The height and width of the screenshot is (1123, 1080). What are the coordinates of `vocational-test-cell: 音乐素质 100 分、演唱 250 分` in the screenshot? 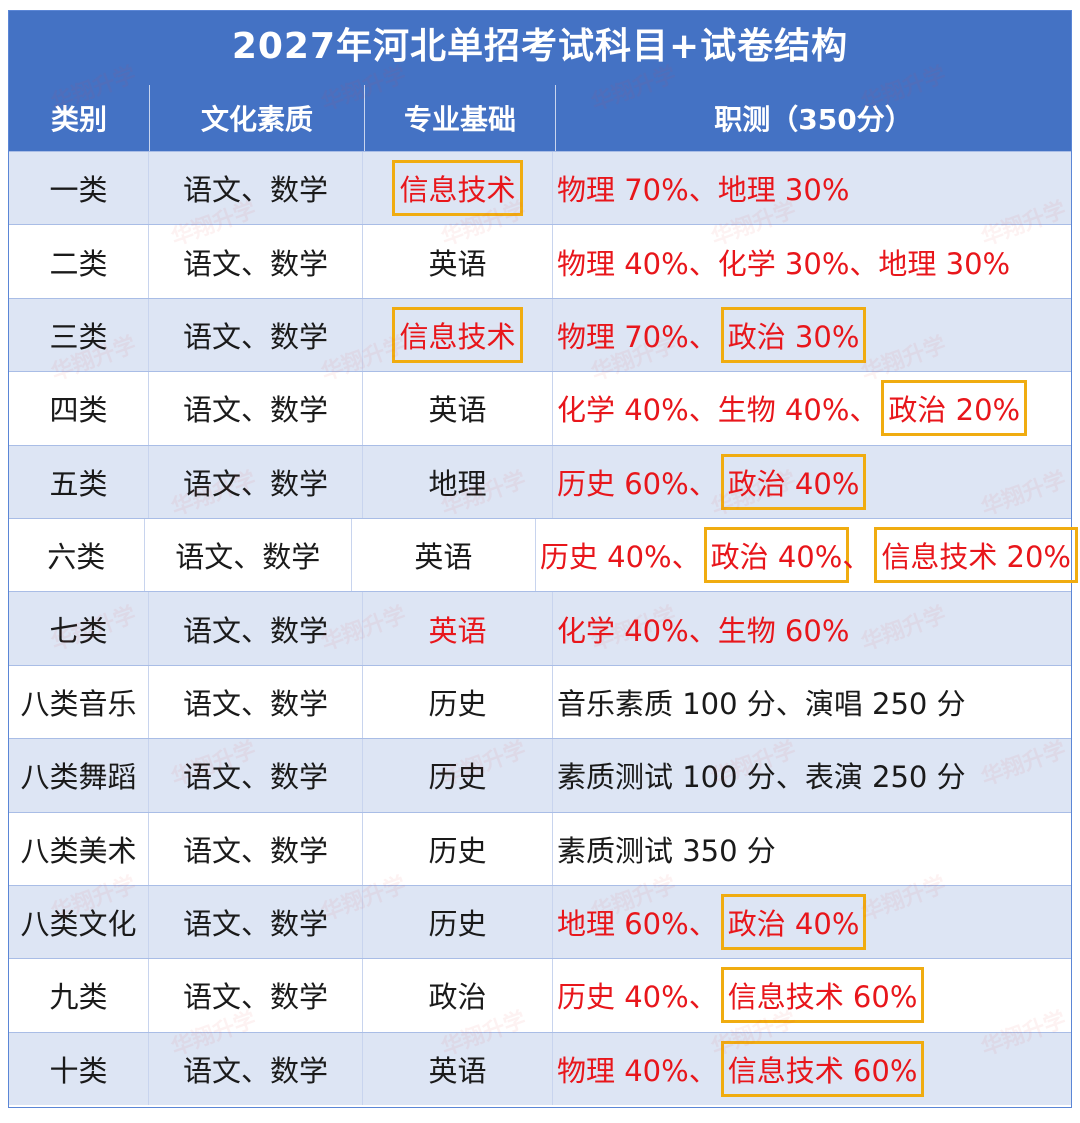 It's located at (812, 702).